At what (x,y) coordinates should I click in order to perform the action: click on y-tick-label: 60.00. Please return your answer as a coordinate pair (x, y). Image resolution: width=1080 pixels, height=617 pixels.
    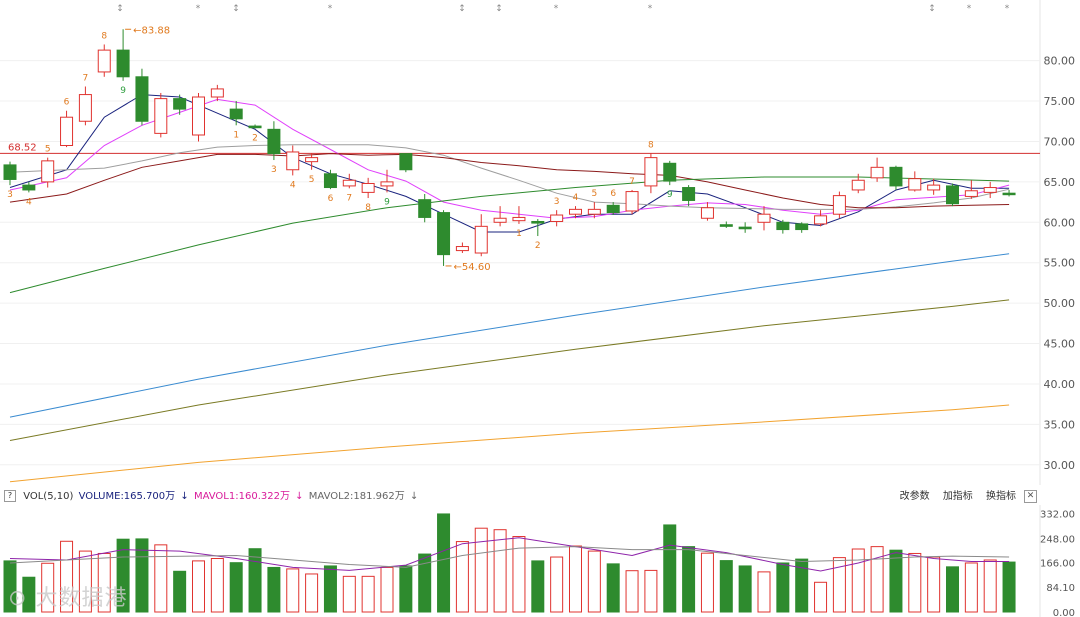
    Looking at the image, I should click on (1060, 222).